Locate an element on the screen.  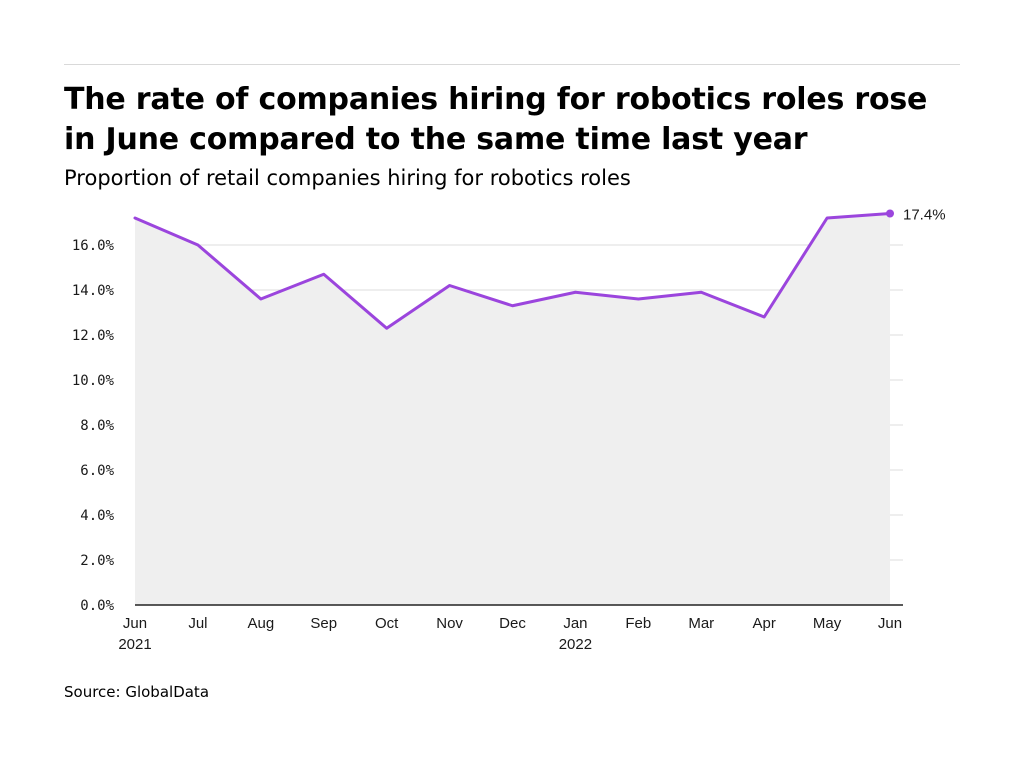
y-tick-label: 8.0% is located at coordinates (97, 426).